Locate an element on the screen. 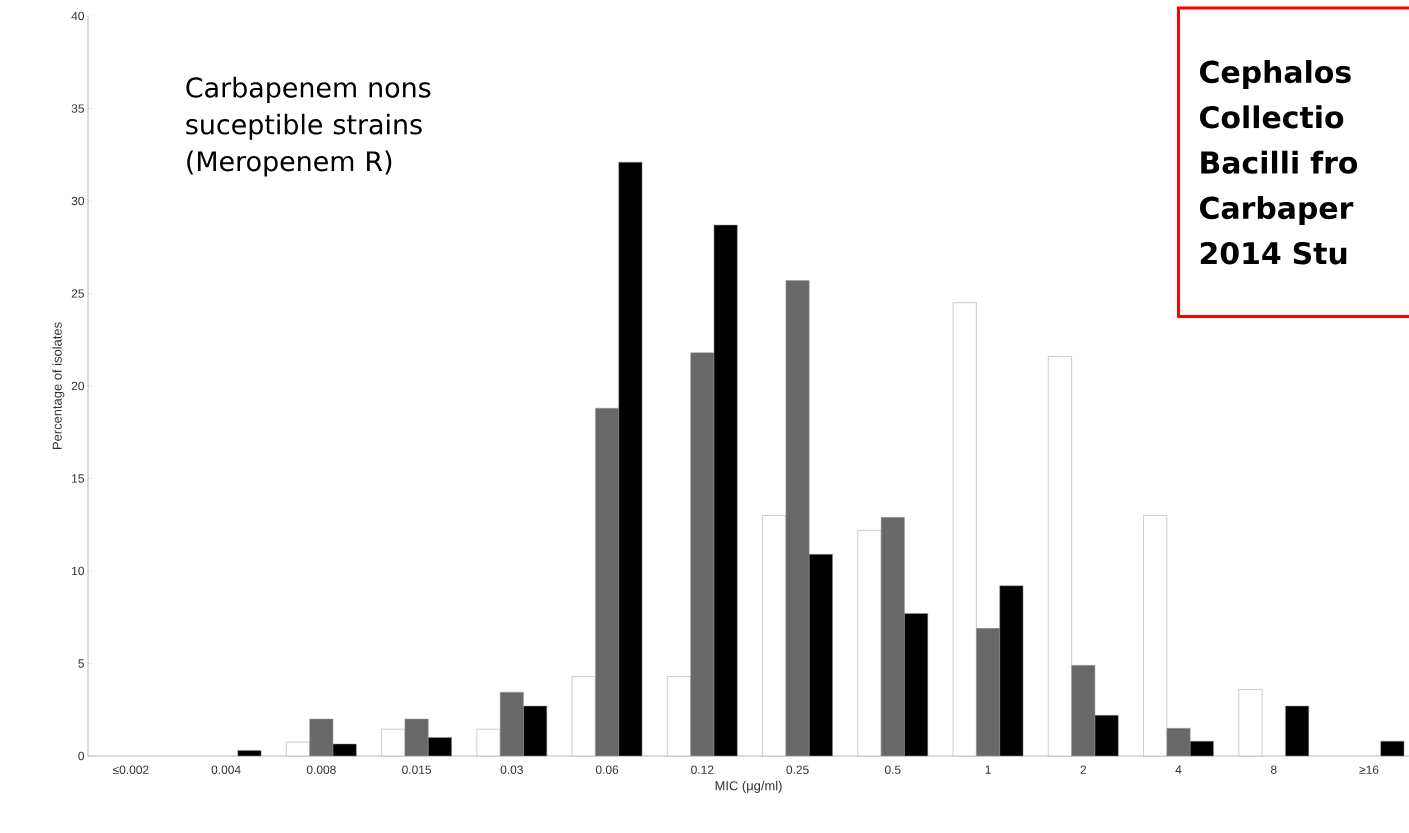  y-tick-label: 35 is located at coordinates (77, 108).